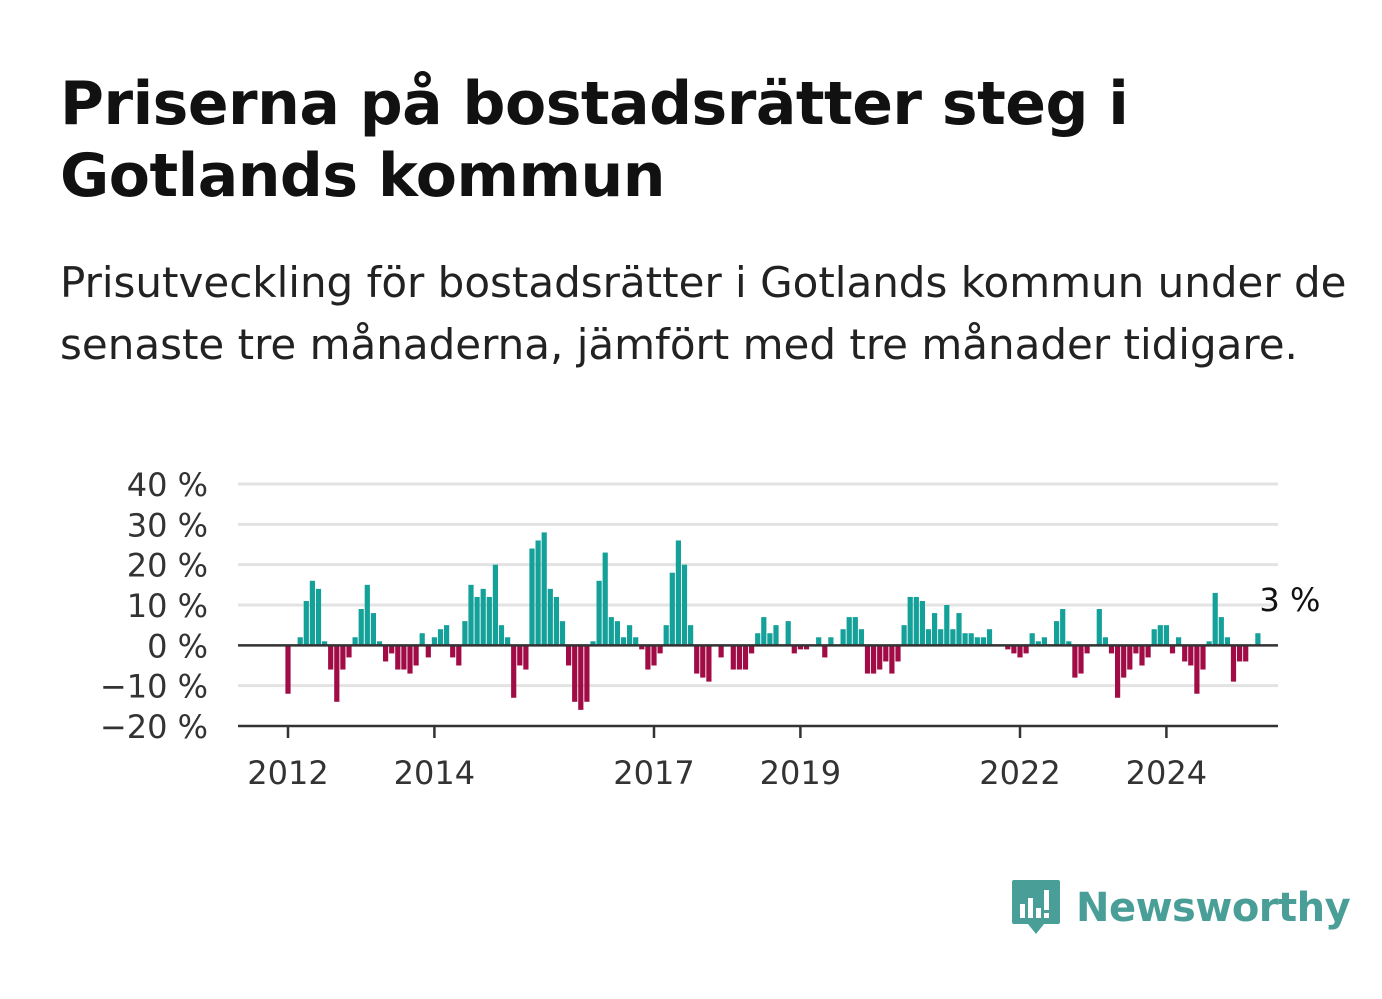 The width and height of the screenshot is (1382, 999). What do you see at coordinates (167, 525) in the screenshot?
I see `y-tick-label: 30 %` at bounding box center [167, 525].